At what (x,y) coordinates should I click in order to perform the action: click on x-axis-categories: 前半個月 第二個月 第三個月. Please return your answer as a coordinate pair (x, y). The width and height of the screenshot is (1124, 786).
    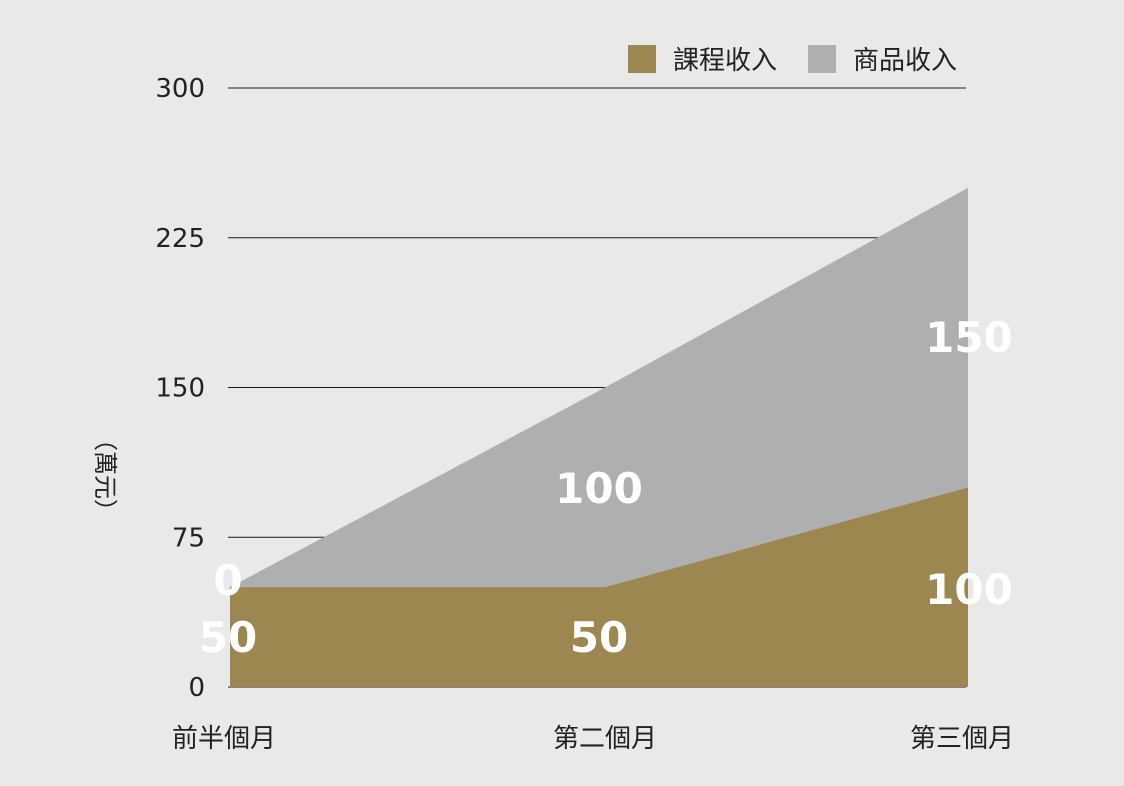
    Looking at the image, I should click on (593, 739).